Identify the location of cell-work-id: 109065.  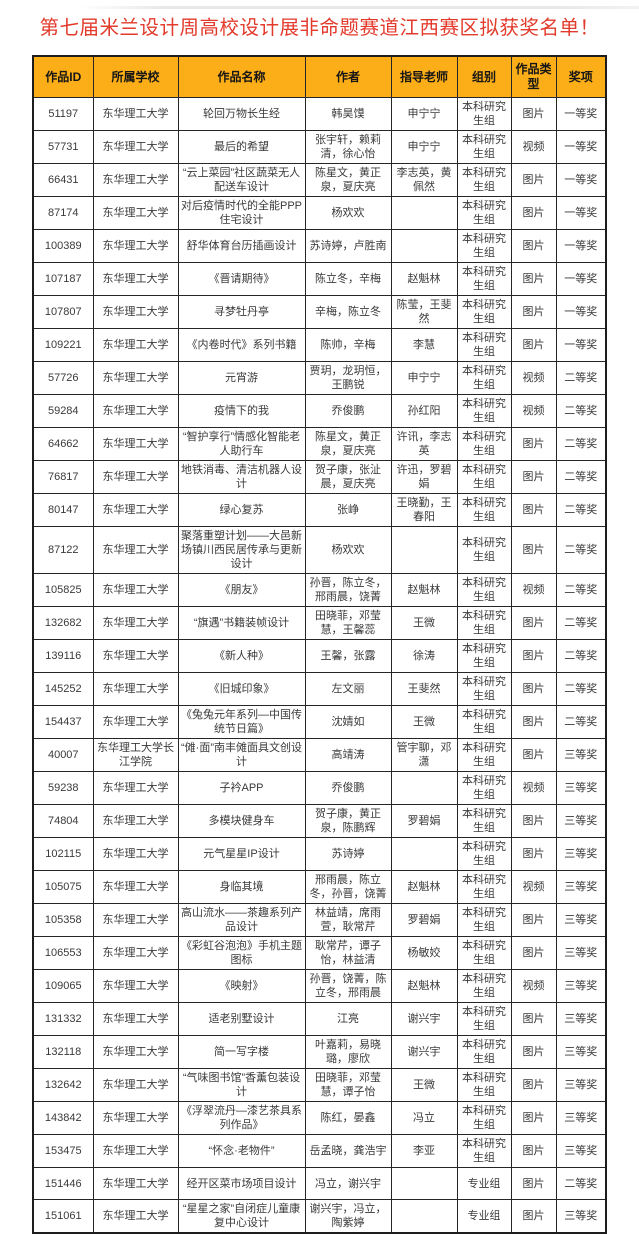
(63, 986).